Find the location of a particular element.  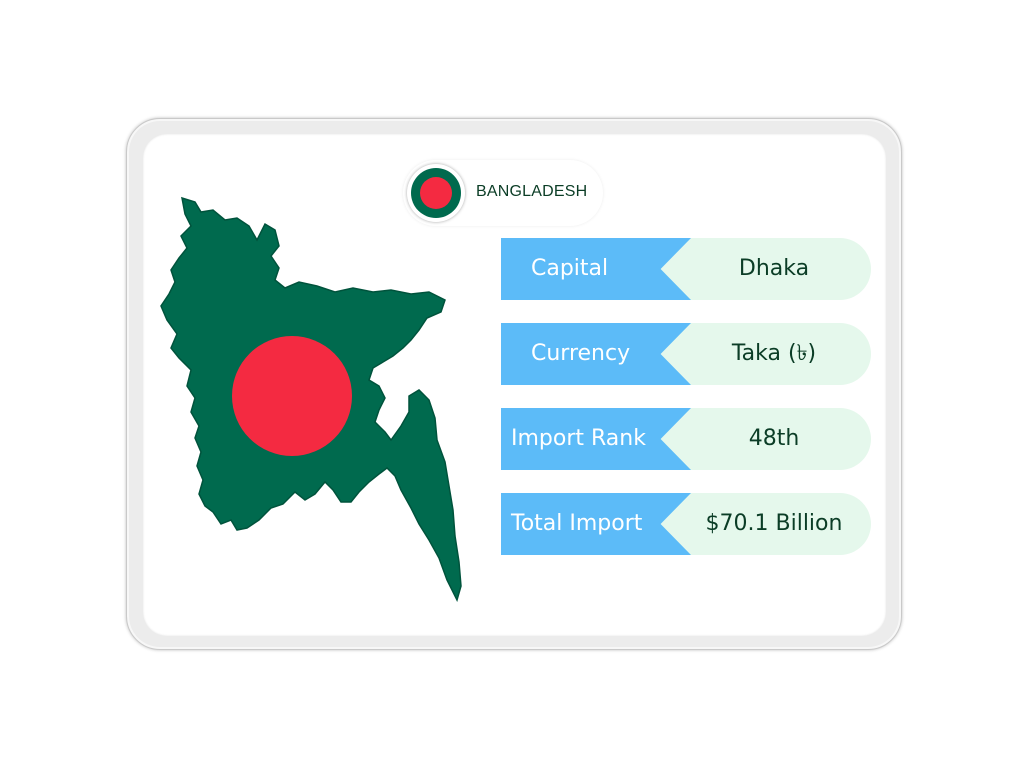

fact-row-currency: Currency Taka (৳) is located at coordinates (686, 354).